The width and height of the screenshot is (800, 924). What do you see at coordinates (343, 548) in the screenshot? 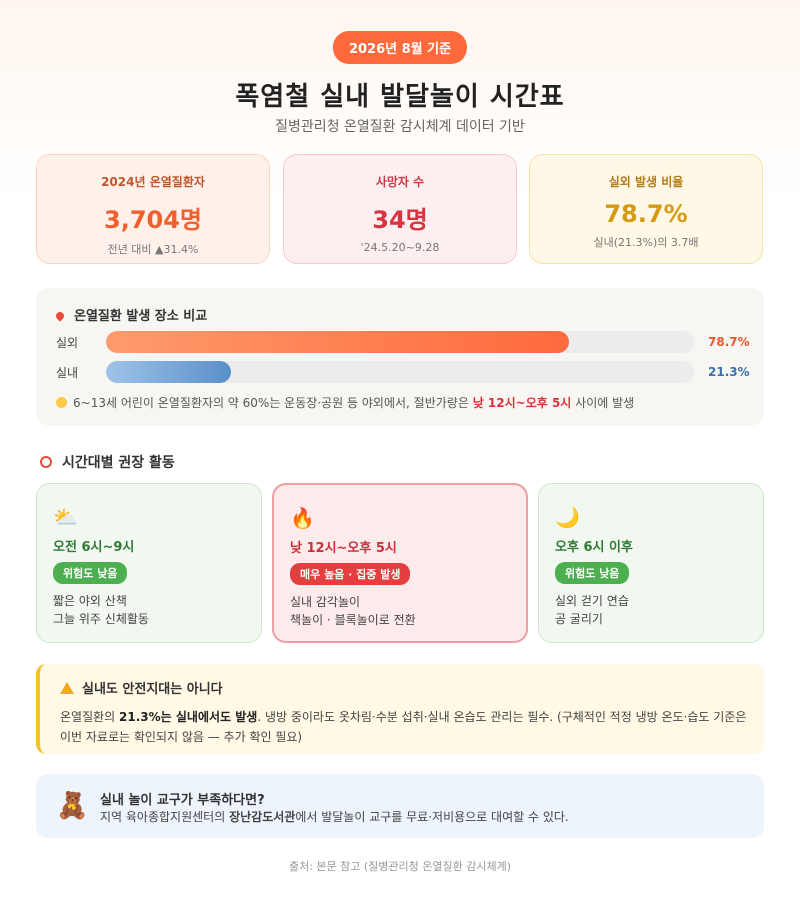
I see `time-range: 낮 12시~오후 5시` at bounding box center [343, 548].